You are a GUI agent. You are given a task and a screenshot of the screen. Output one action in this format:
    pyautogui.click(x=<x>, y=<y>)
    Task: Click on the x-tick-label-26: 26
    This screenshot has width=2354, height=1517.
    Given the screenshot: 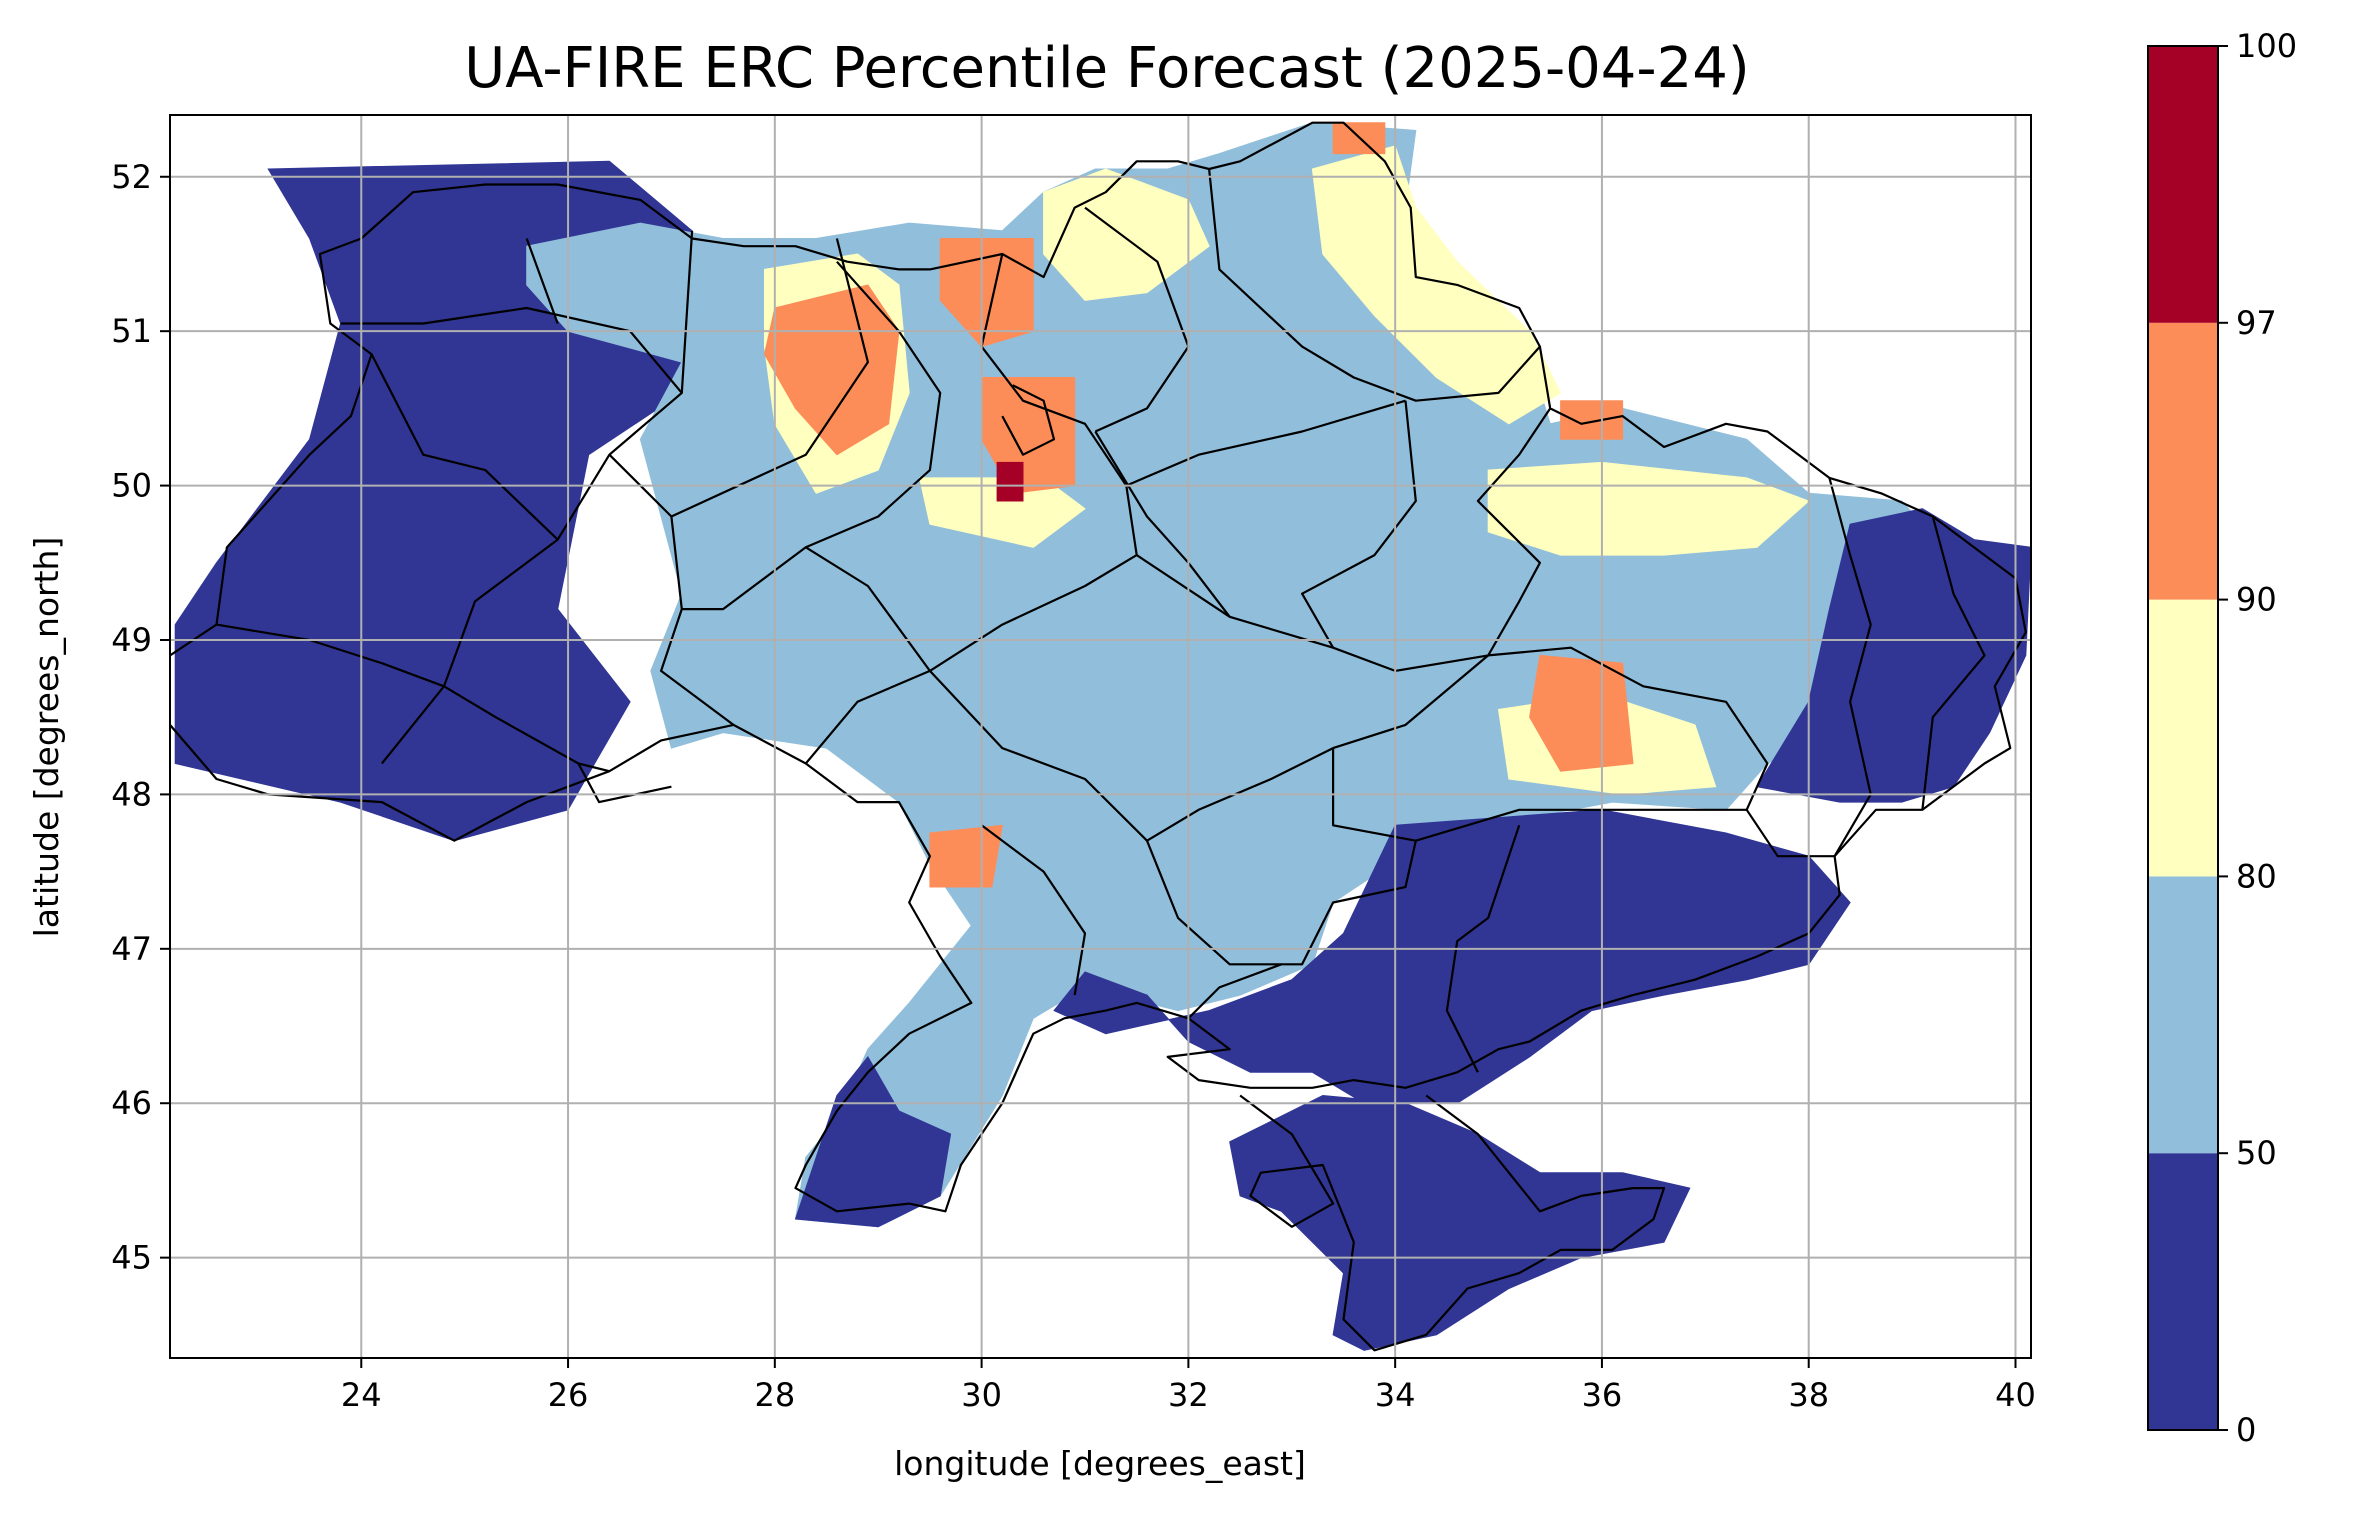 What is the action you would take?
    pyautogui.click(x=568, y=1395)
    